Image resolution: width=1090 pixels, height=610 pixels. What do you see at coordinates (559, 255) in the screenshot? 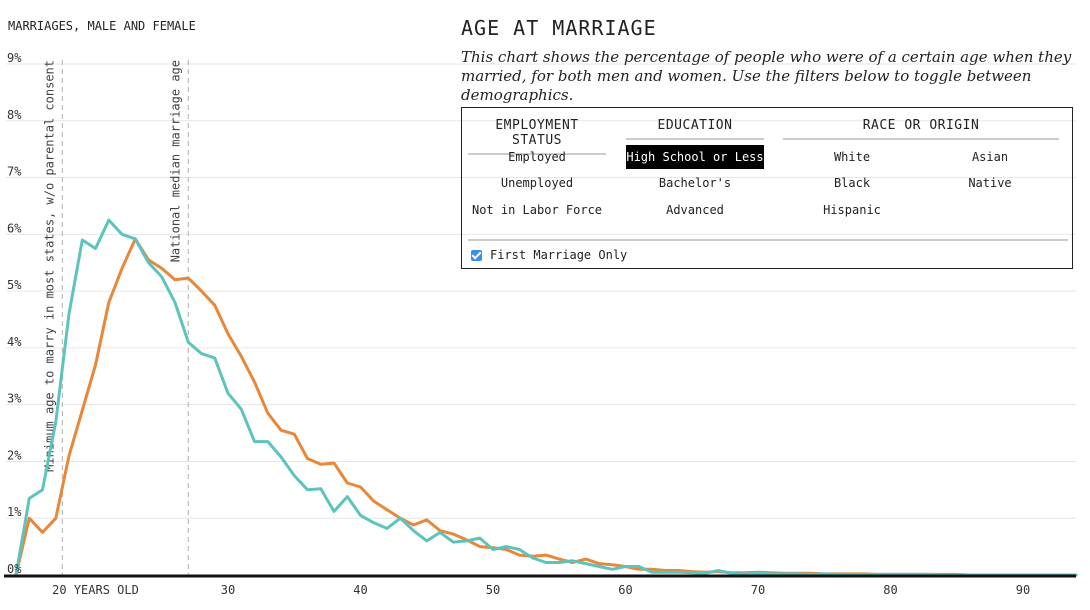
I see `first-marriage-label: First Marriage Only` at bounding box center [559, 255].